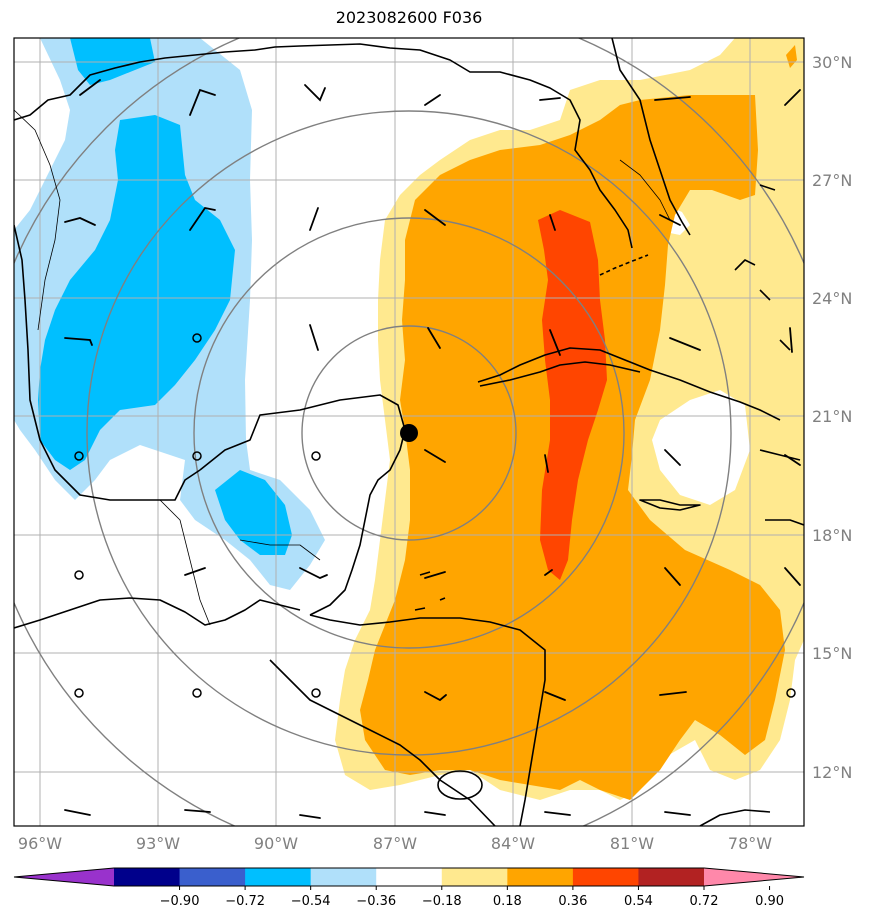 The width and height of the screenshot is (875, 924). Describe the element at coordinates (507, 901) in the screenshot. I see `colorbar-tick-label: 0.18` at that location.